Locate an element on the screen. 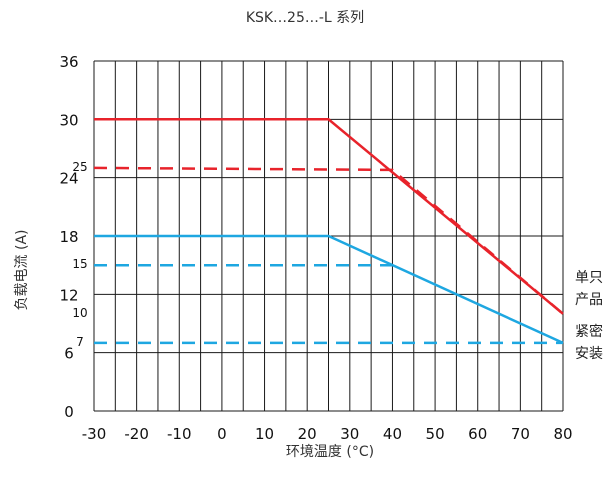 This screenshot has width=611, height=488. y-extra-tick-label: 25 is located at coordinates (79, 167).